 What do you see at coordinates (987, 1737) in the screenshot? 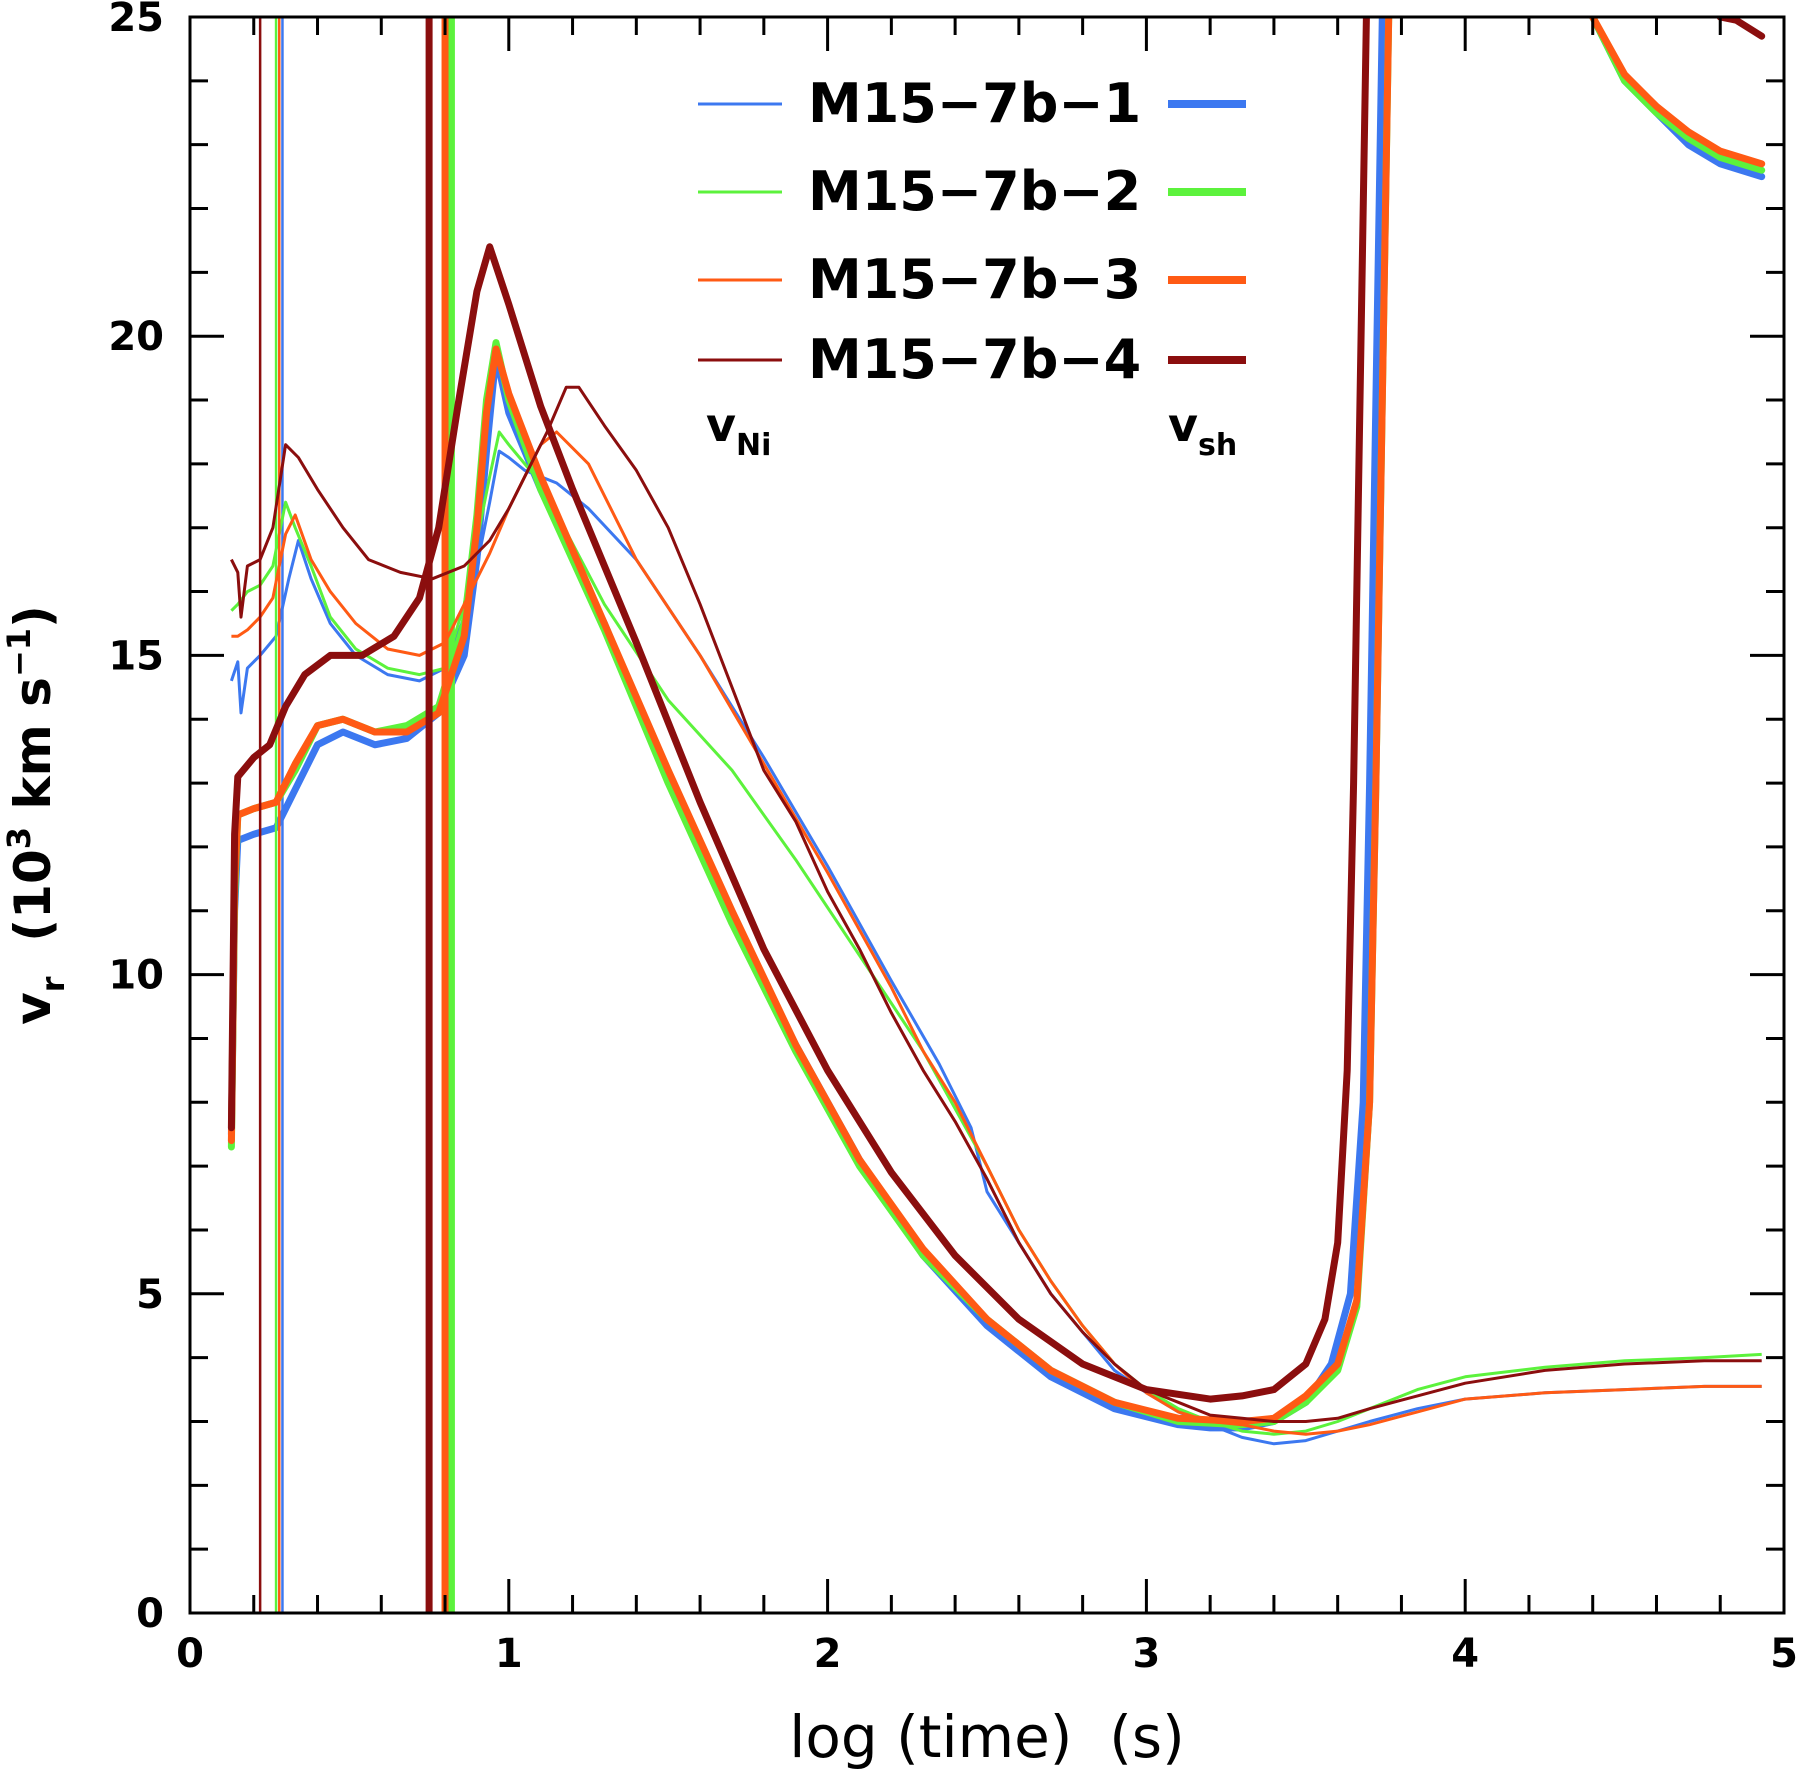
I see `x-axis-title: log (time) (s)` at bounding box center [987, 1737].